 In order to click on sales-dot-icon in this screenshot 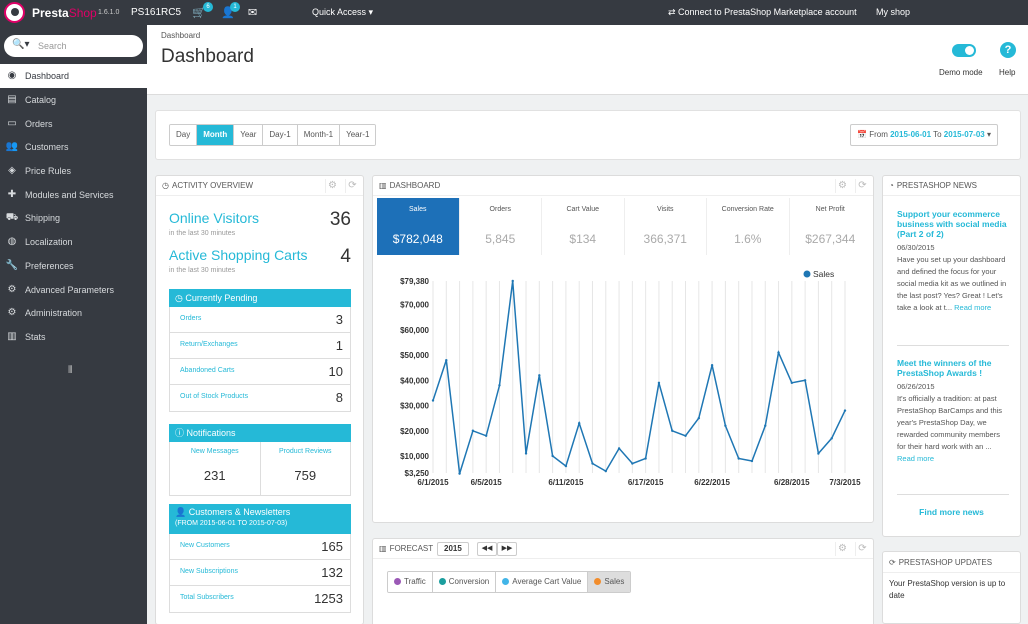, I will do `click(598, 581)`.